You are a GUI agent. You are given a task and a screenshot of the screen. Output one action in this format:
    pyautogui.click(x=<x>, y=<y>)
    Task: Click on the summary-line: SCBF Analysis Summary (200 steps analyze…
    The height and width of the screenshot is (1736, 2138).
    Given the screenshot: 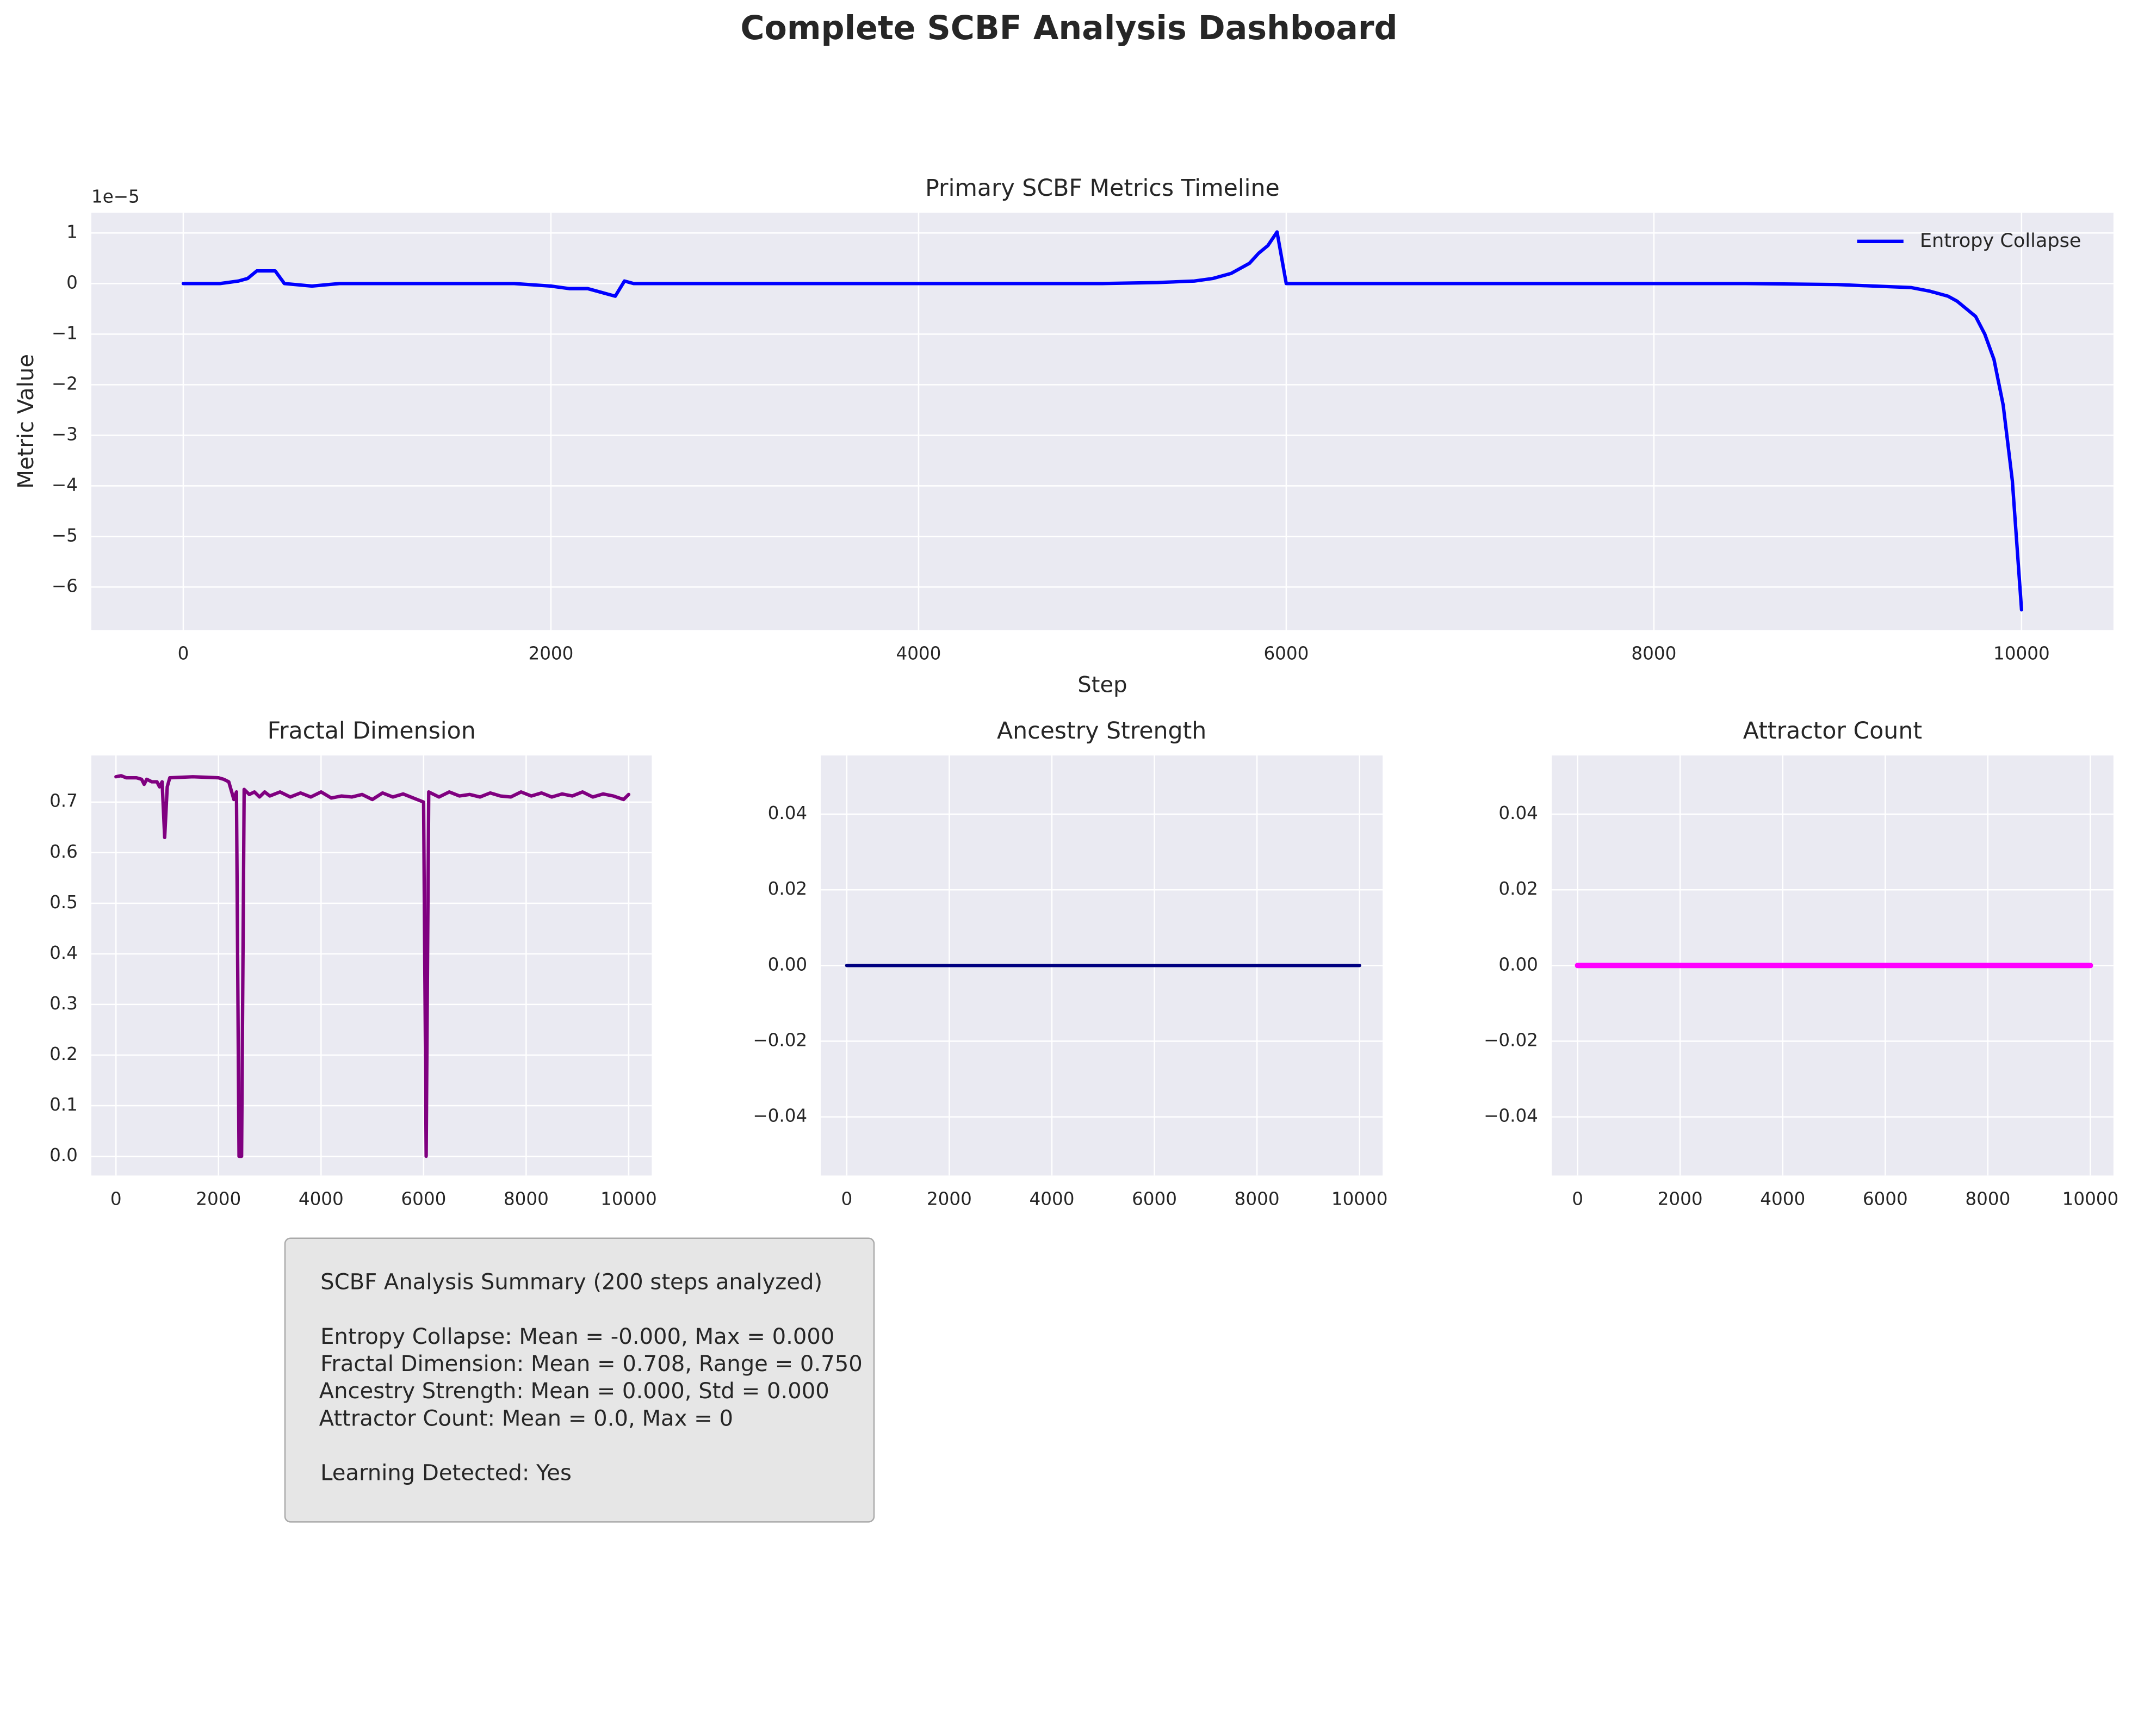 What is the action you would take?
    pyautogui.click(x=571, y=1282)
    